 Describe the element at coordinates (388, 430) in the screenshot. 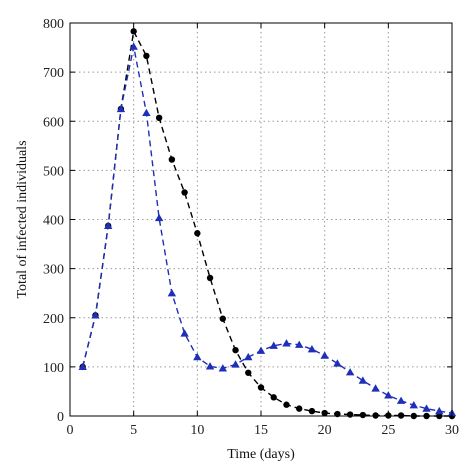

I see `x-tick-label: 25` at that location.